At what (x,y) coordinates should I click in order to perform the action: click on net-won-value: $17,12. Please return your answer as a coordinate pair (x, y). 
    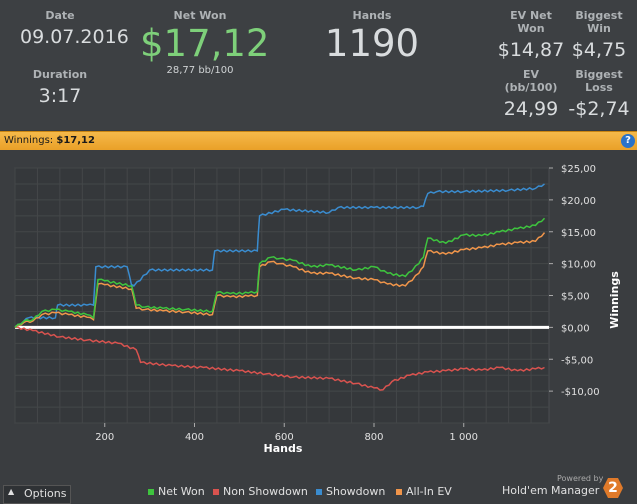
    Looking at the image, I should click on (205, 43).